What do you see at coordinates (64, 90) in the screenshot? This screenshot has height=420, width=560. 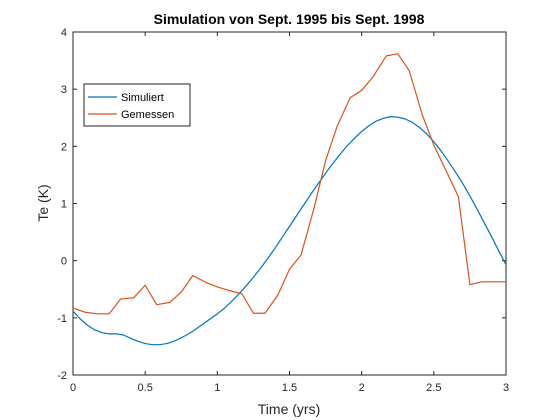 I see `y-tick-label: 3` at bounding box center [64, 90].